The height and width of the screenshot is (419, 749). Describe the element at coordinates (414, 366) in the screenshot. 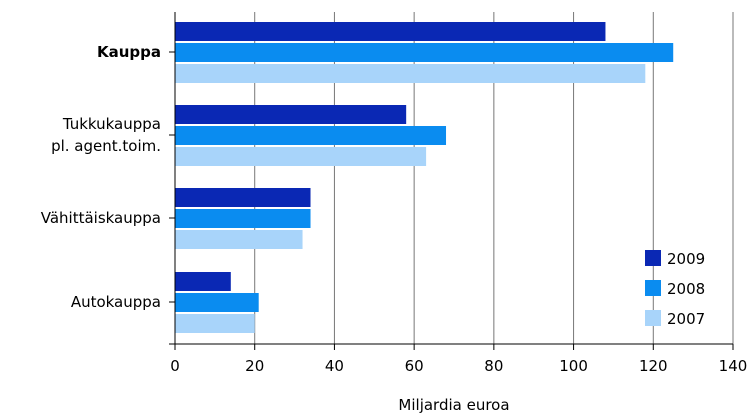

I see `x-tick-label: 60` at that location.